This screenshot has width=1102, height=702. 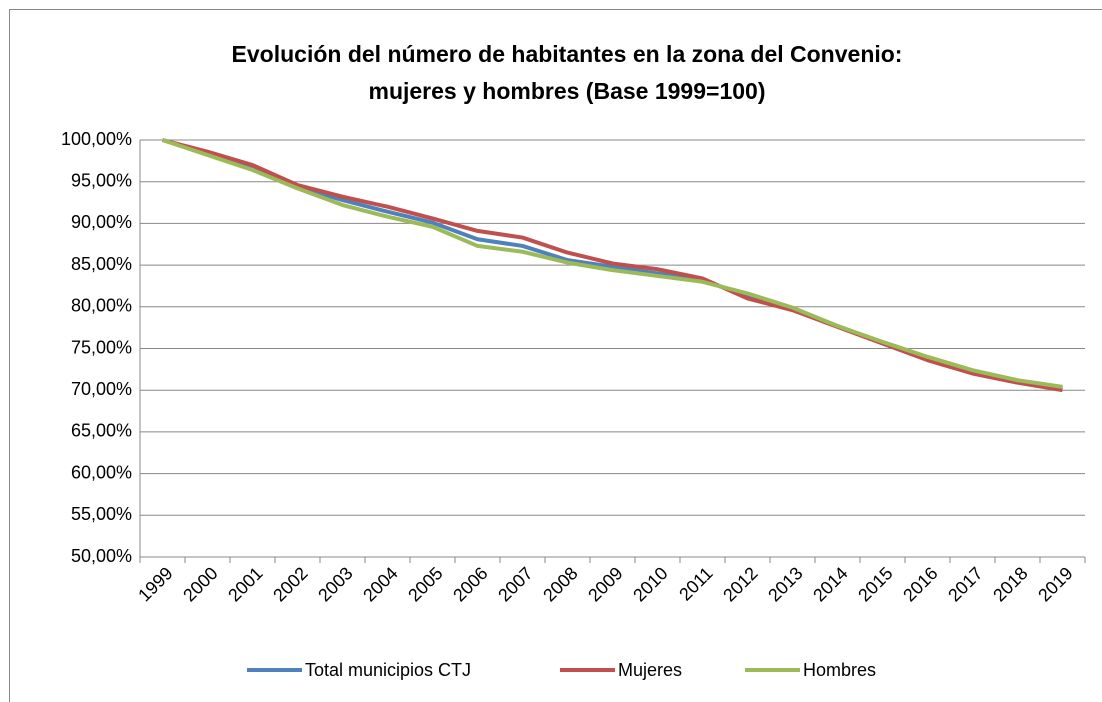 I want to click on y-tick-label: 55,00%, so click(x=101, y=514).